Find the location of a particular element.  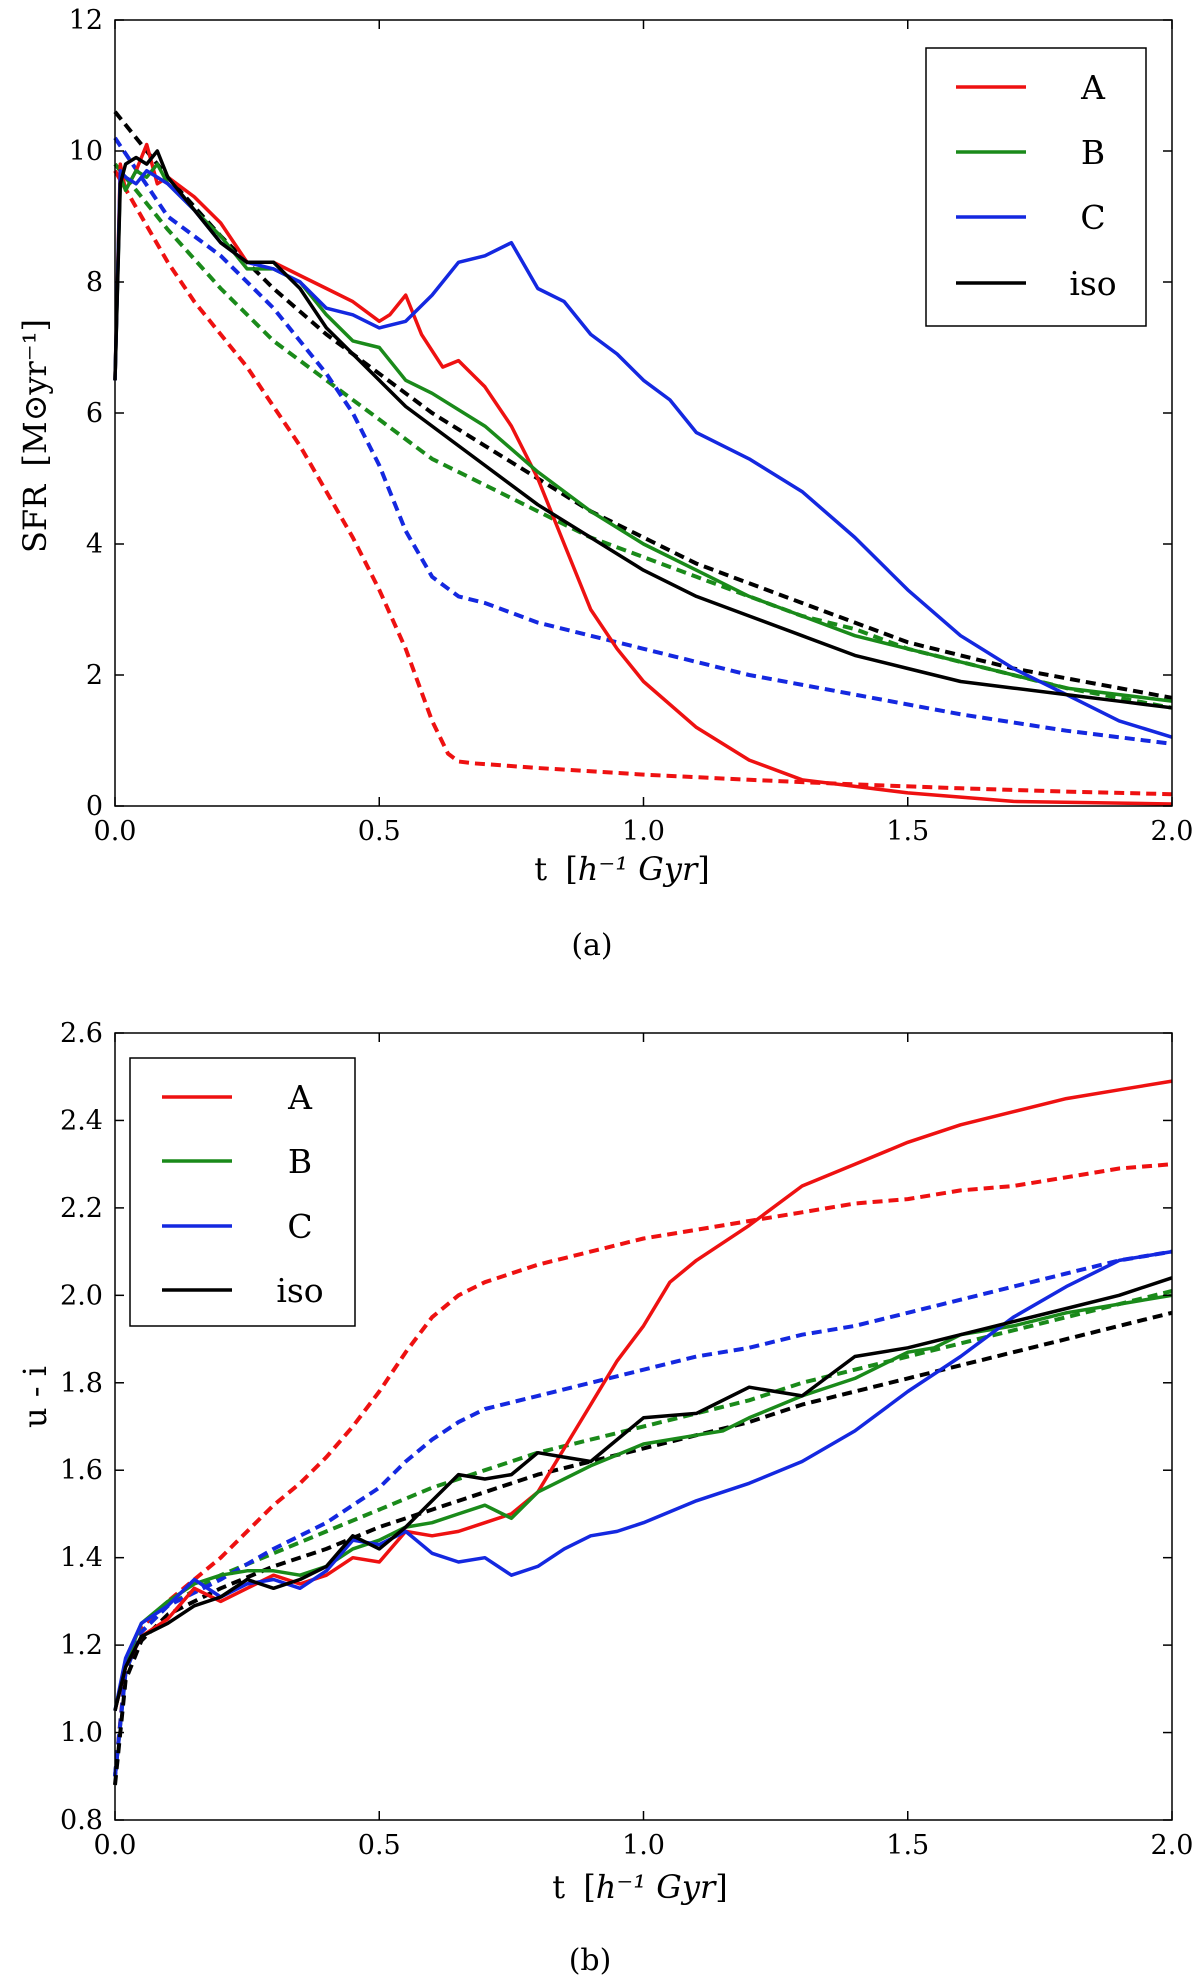

panel-a-ytick-label: 2 is located at coordinates (94, 675).